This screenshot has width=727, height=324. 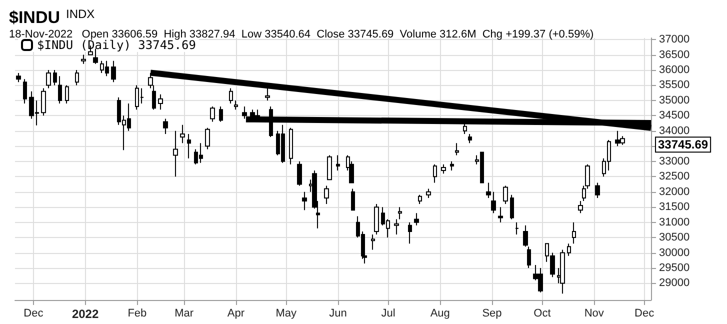 I want to click on x-tick-label: Apr, so click(x=236, y=314).